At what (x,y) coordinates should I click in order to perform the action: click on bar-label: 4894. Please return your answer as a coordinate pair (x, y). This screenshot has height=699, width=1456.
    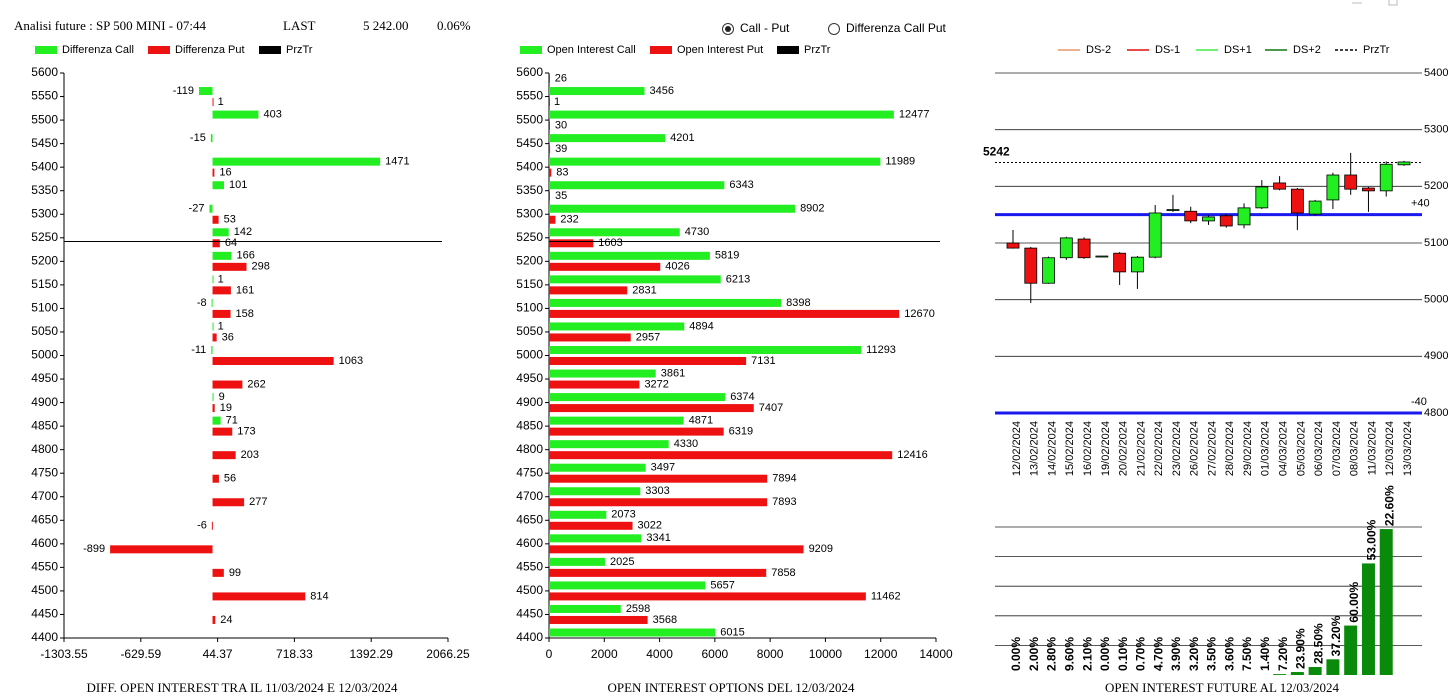
    Looking at the image, I should click on (701, 326).